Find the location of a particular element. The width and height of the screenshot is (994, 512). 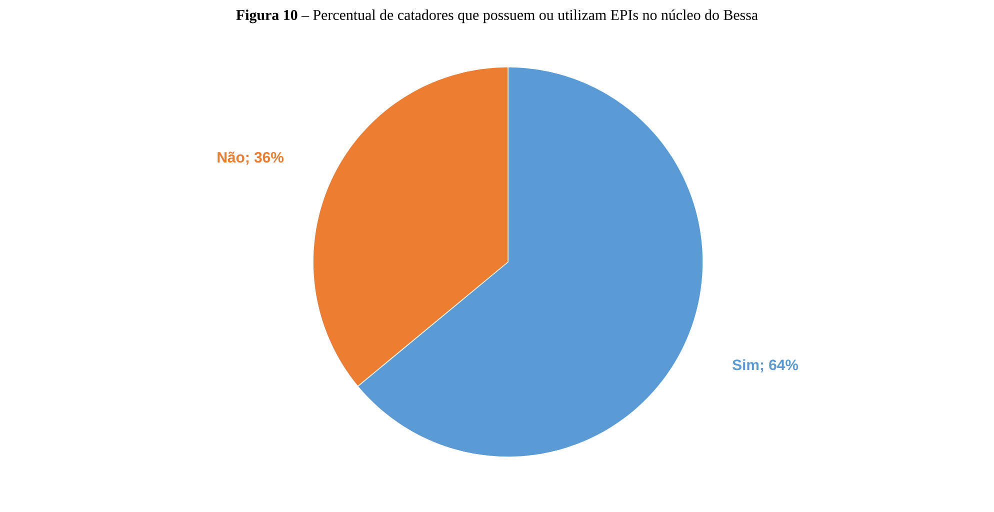

slice-label: Não is located at coordinates (231, 157).